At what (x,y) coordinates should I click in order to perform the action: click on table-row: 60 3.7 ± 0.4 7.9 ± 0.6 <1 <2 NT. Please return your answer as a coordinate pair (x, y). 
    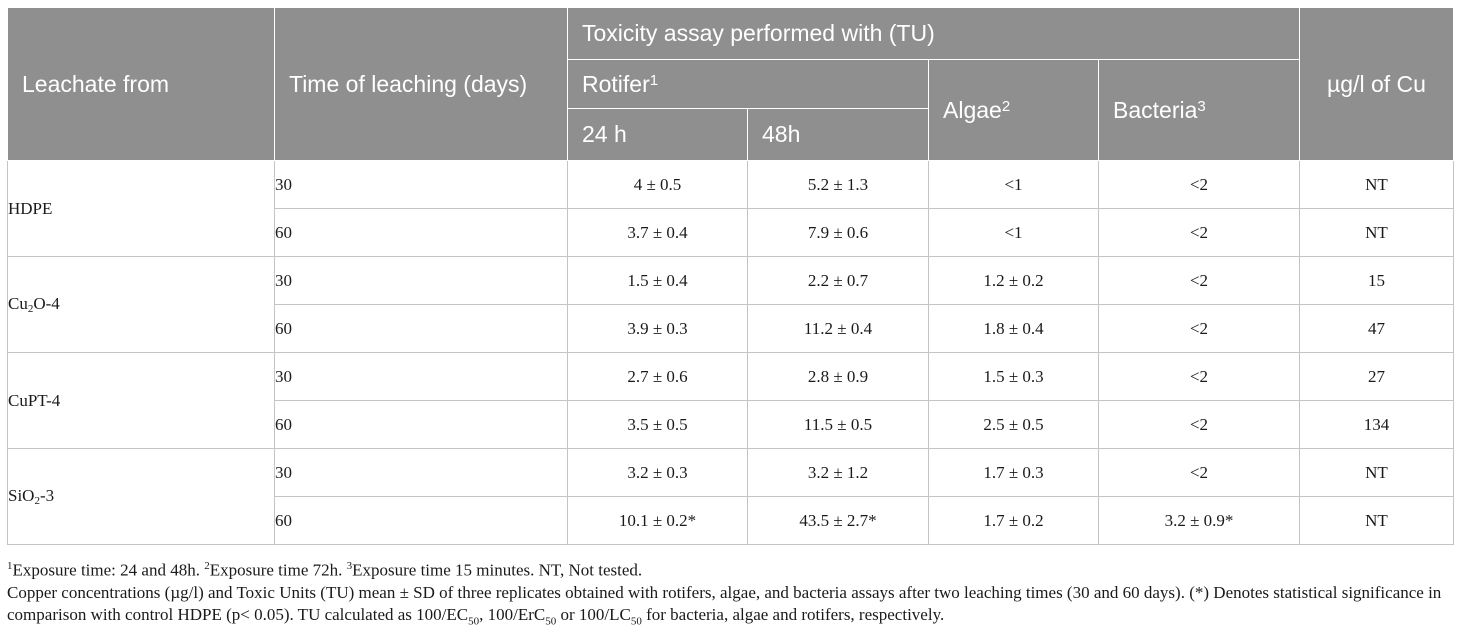
    Looking at the image, I should click on (731, 232).